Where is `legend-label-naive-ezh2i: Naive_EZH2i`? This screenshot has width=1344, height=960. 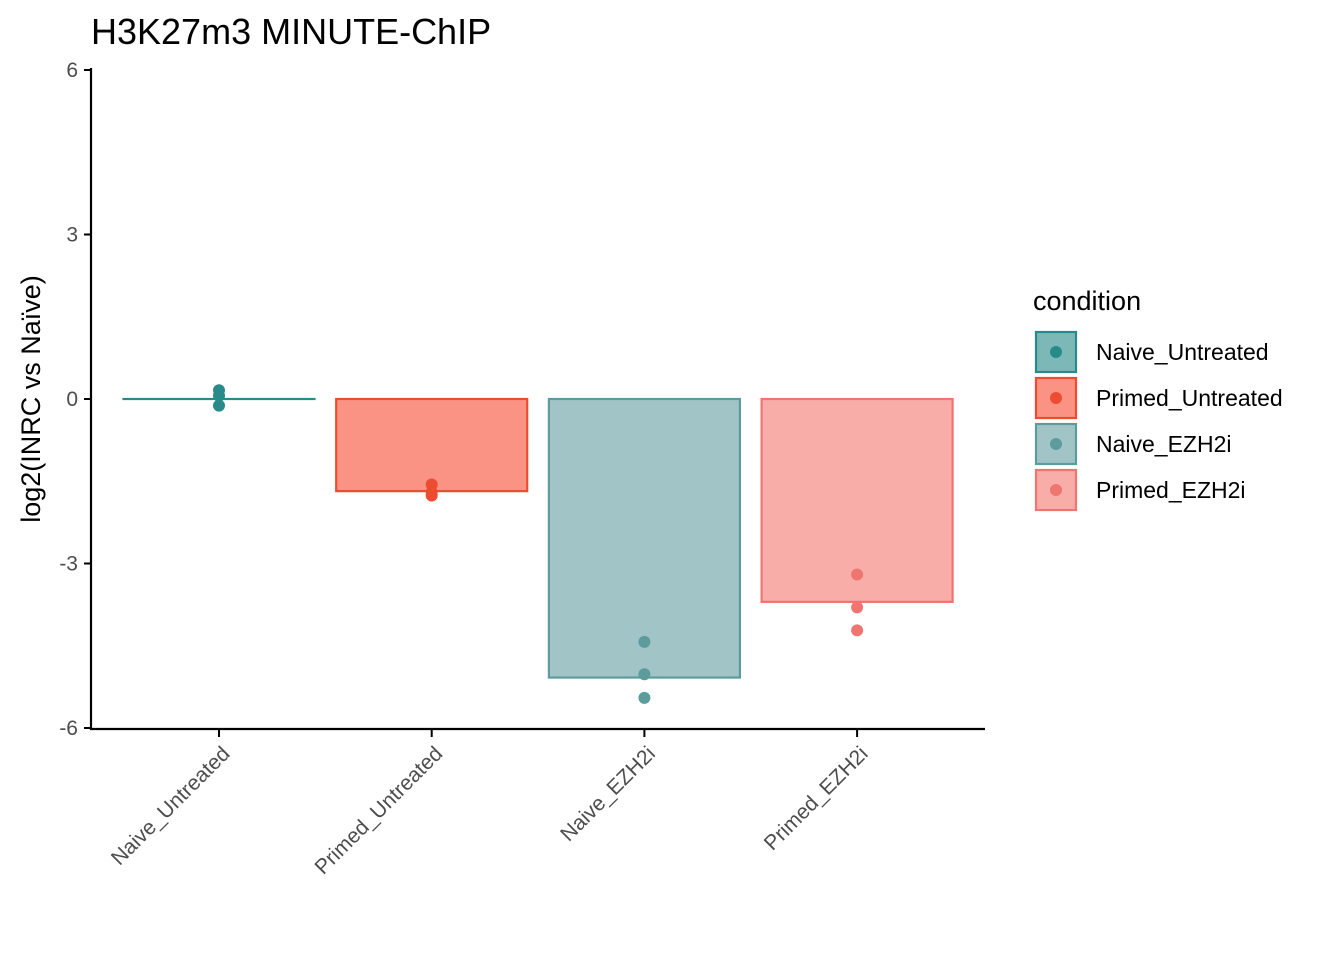 legend-label-naive-ezh2i: Naive_EZH2i is located at coordinates (1164, 444).